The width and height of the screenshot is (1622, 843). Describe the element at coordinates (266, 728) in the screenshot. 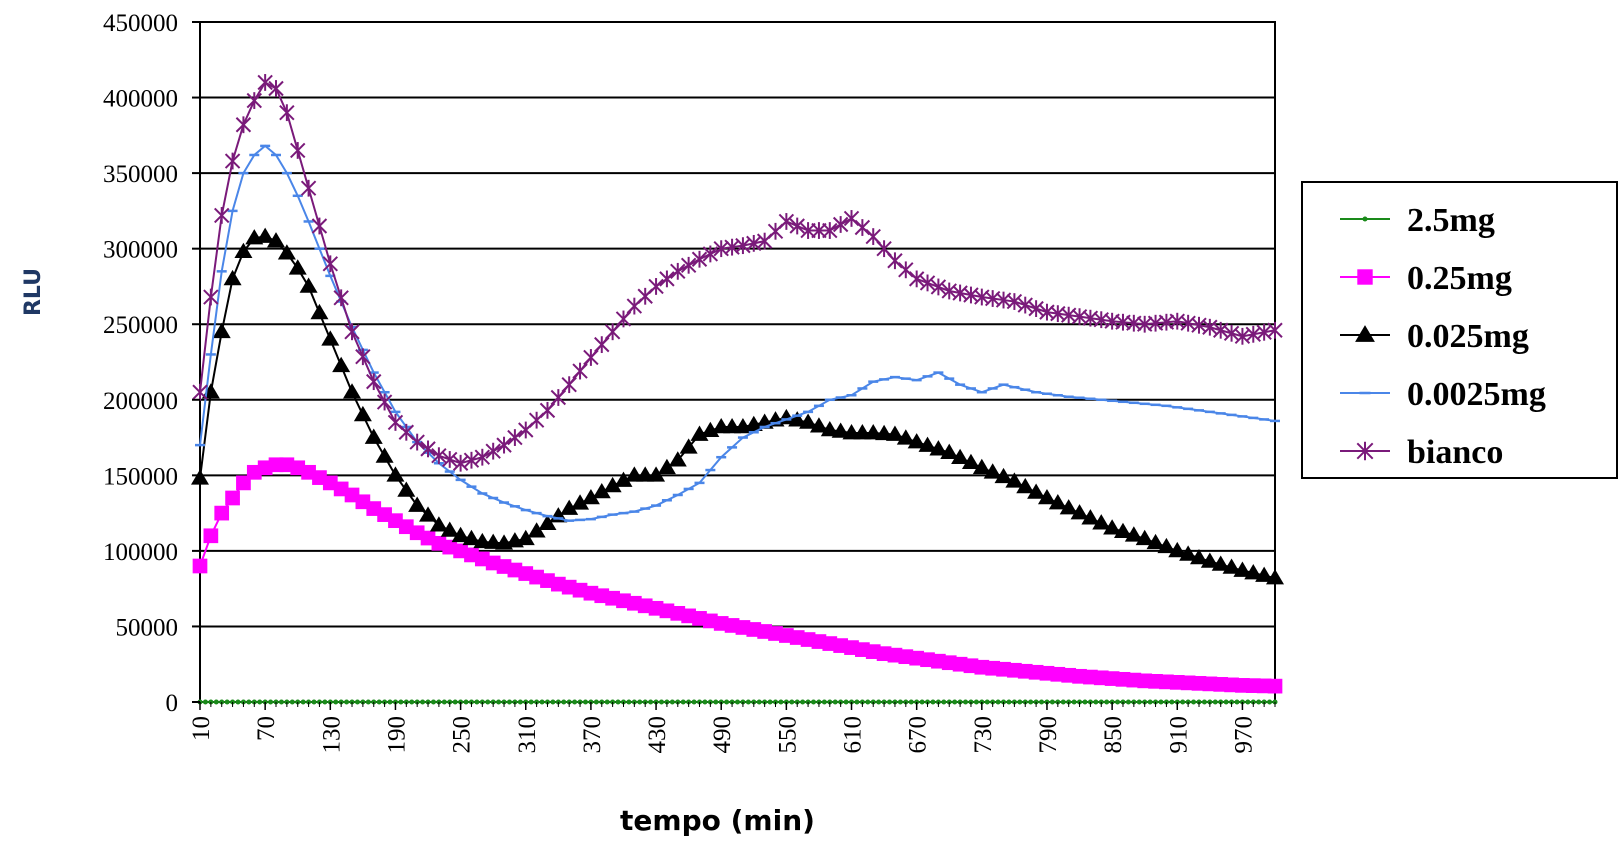

I see `x-tick-label: 70` at that location.